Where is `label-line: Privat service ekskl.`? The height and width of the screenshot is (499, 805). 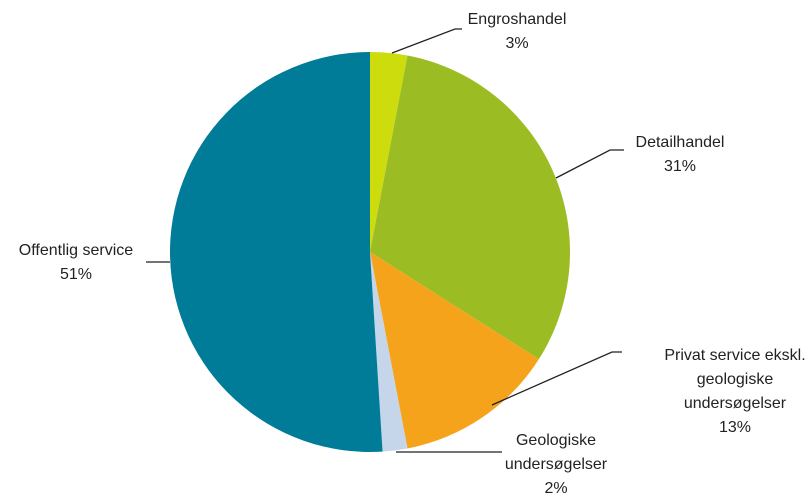 label-line: Privat service ekskl. is located at coordinates (734, 355).